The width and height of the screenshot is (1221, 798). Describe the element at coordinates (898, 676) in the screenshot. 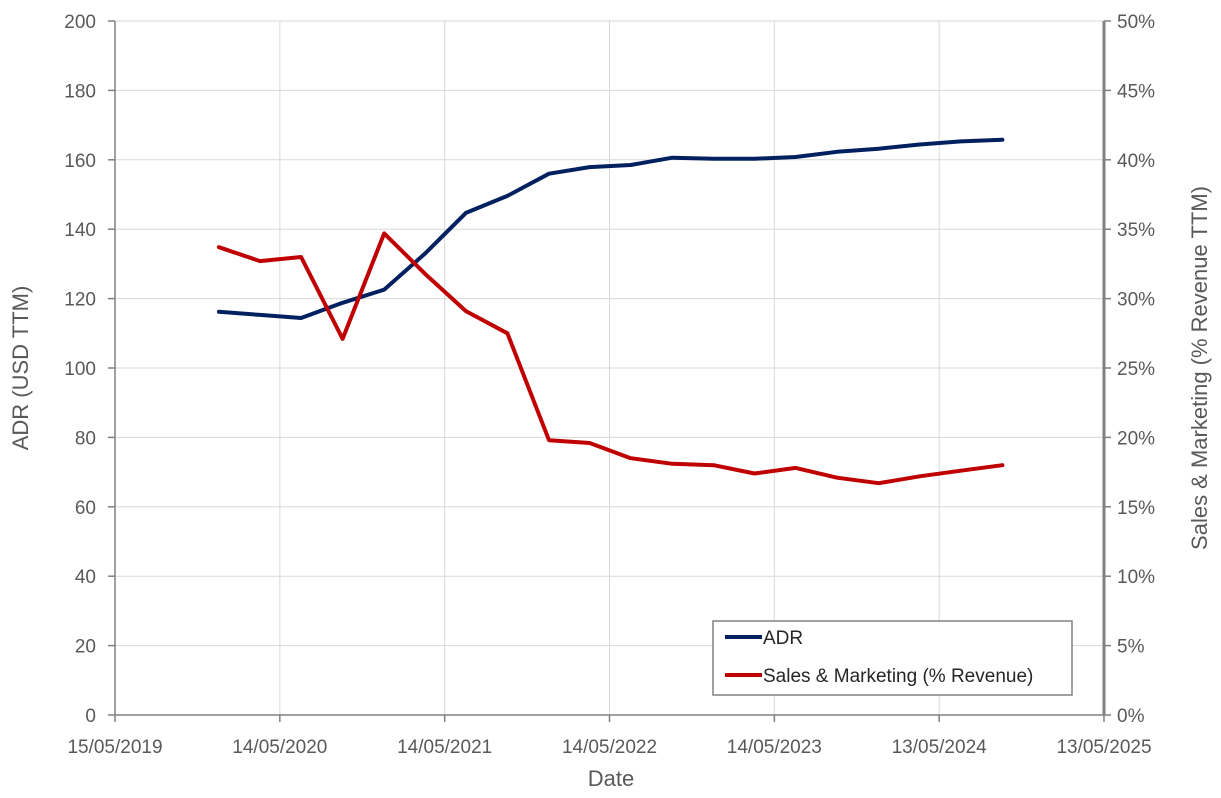

I see `legend-label-sales-marketing: Sales & Marketing (% Revenue)` at that location.